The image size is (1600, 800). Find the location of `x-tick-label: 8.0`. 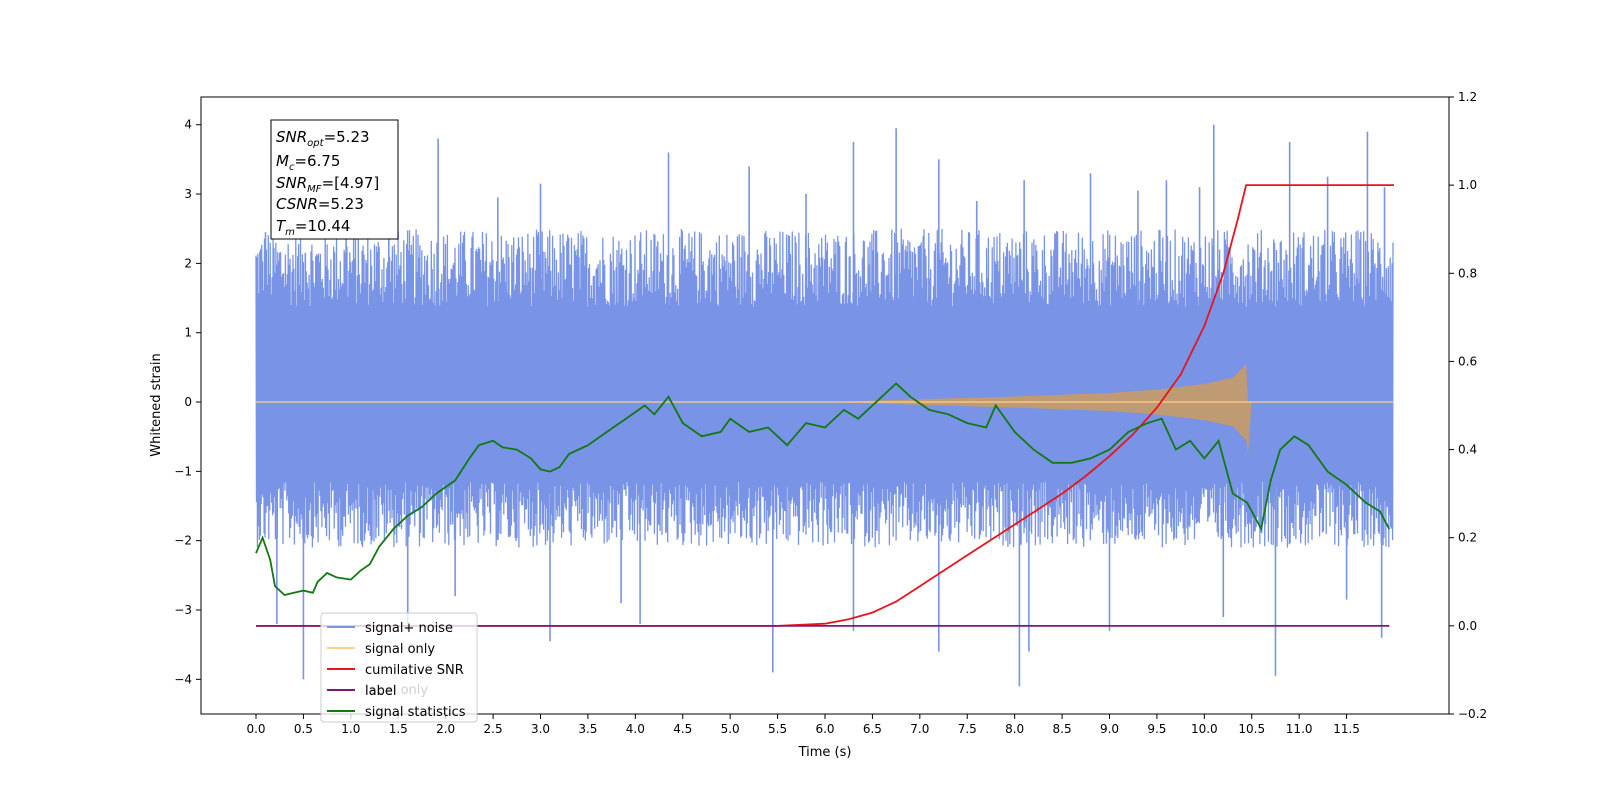

x-tick-label: 8.0 is located at coordinates (1014, 729).